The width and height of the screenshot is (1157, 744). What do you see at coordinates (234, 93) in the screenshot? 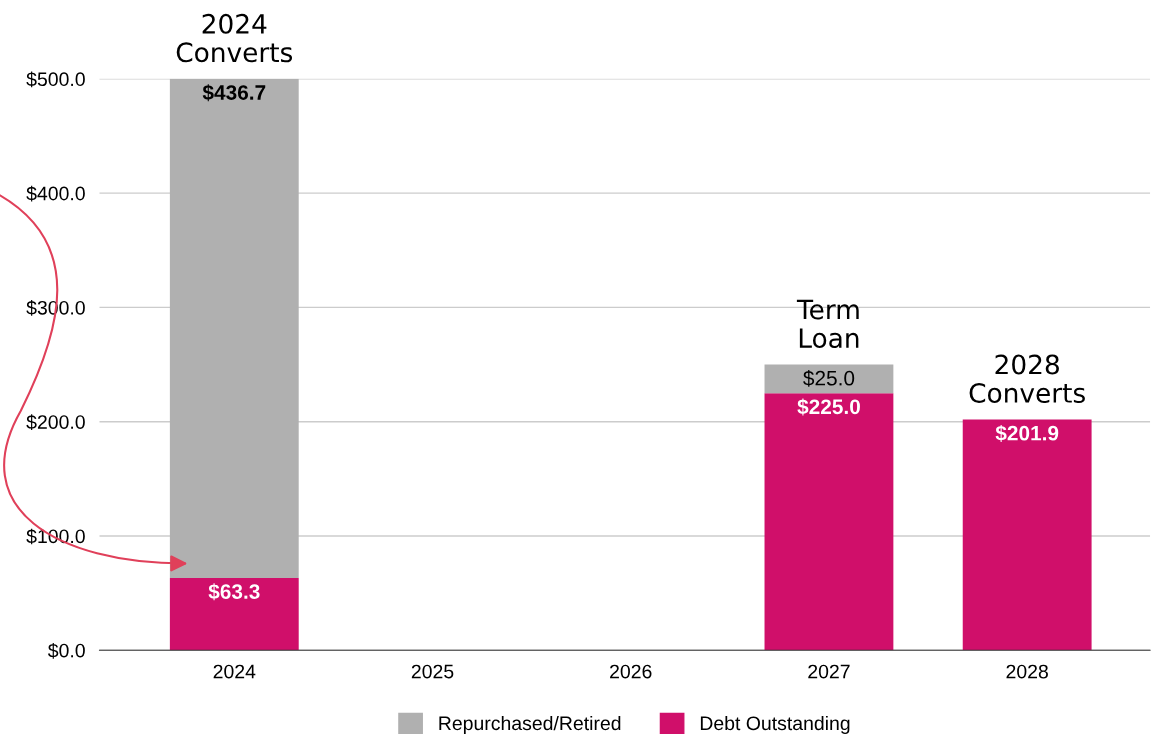
I see `data-label: $436.7` at bounding box center [234, 93].